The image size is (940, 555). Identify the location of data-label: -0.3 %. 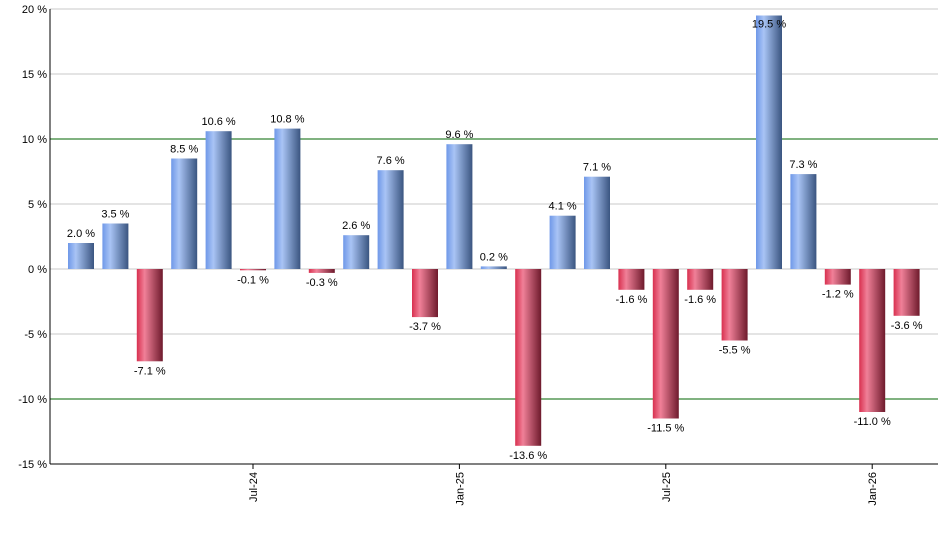
(322, 283).